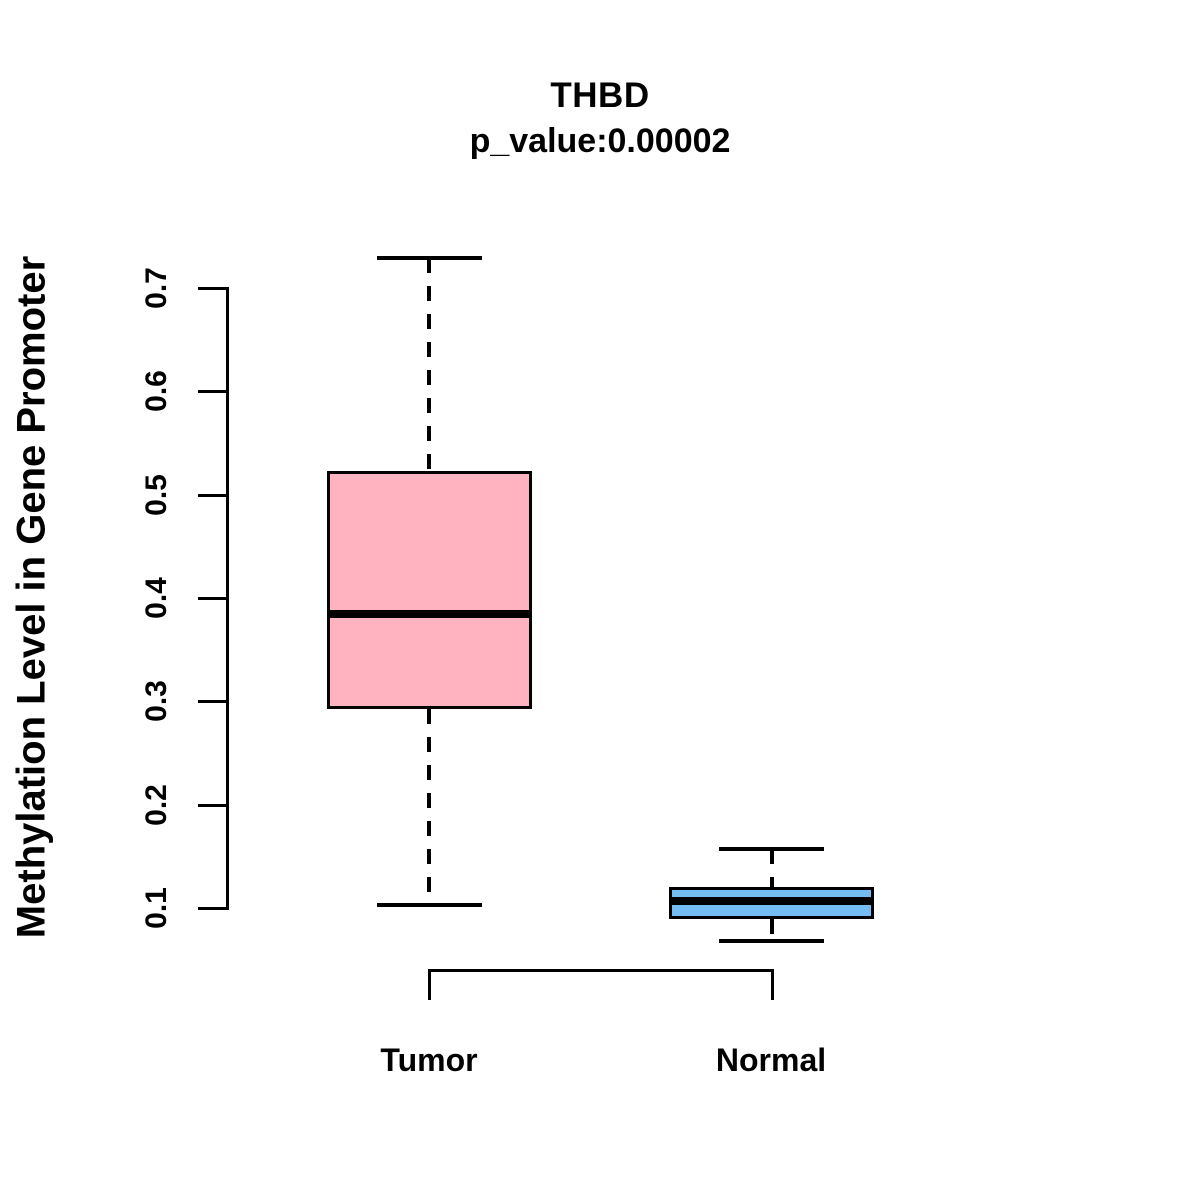  What do you see at coordinates (600, 95) in the screenshot?
I see `chart-title: THBD` at bounding box center [600, 95].